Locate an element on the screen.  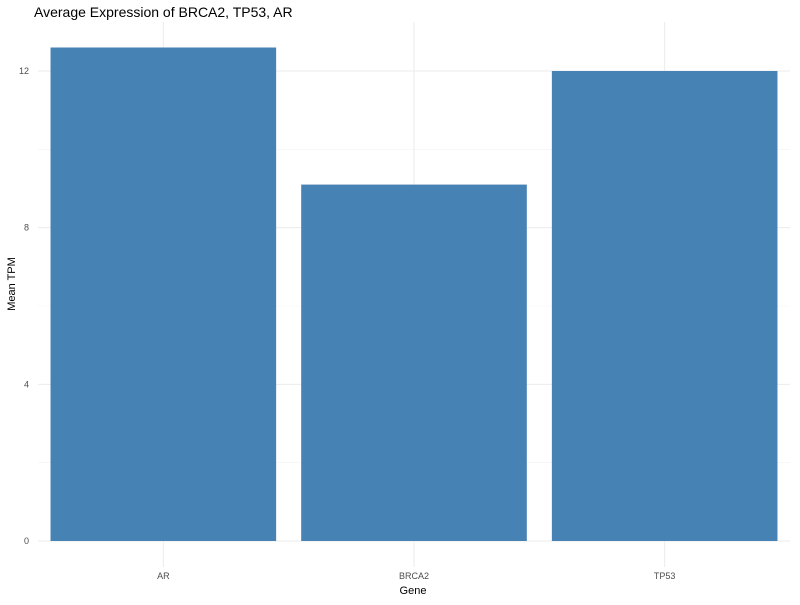
x-axis-ticks: AR BRCA2 TP53 is located at coordinates (416, 576).